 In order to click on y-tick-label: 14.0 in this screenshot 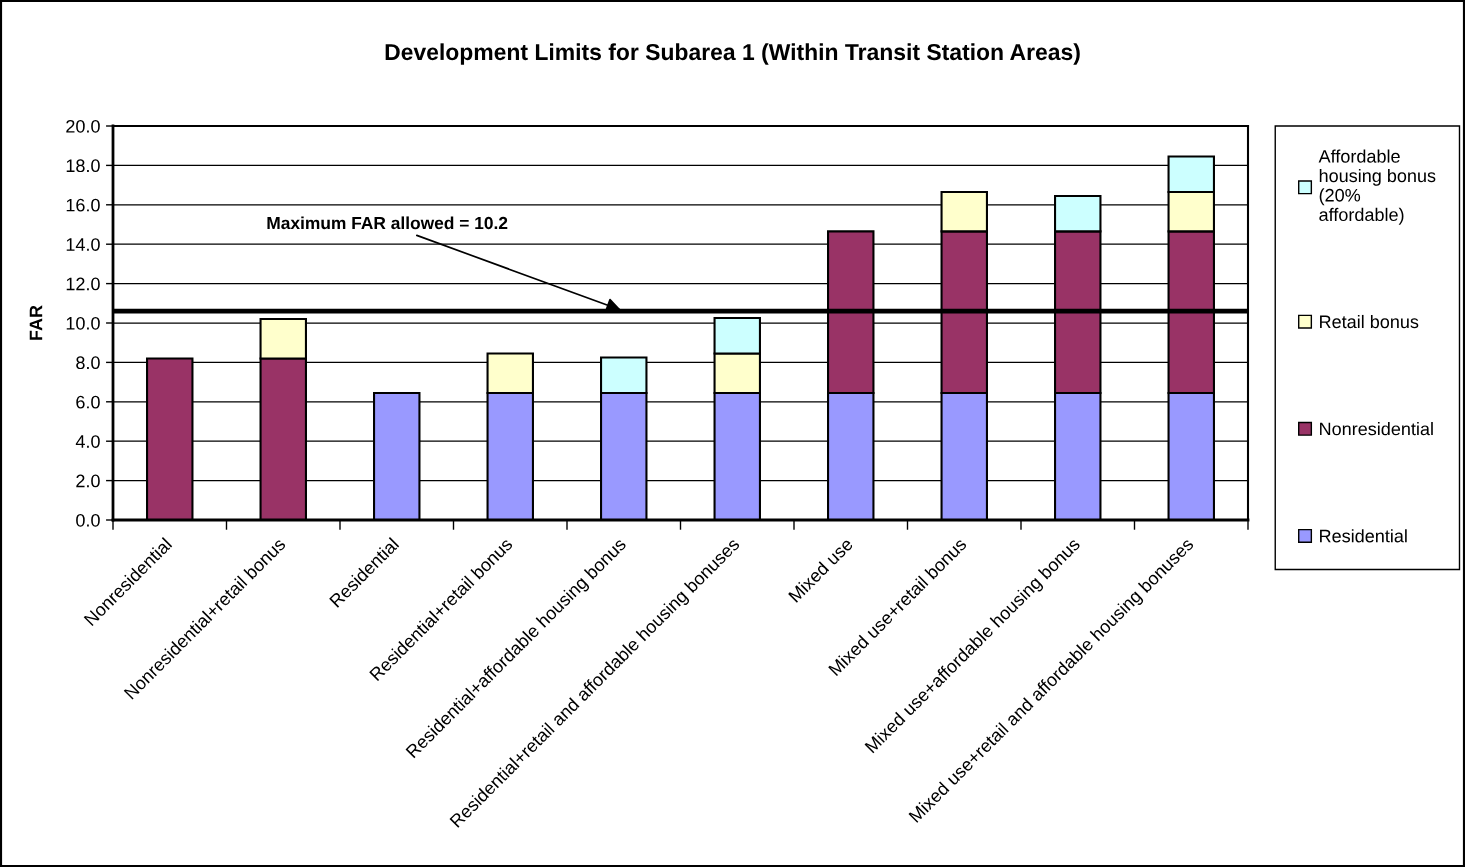, I will do `click(83, 244)`.